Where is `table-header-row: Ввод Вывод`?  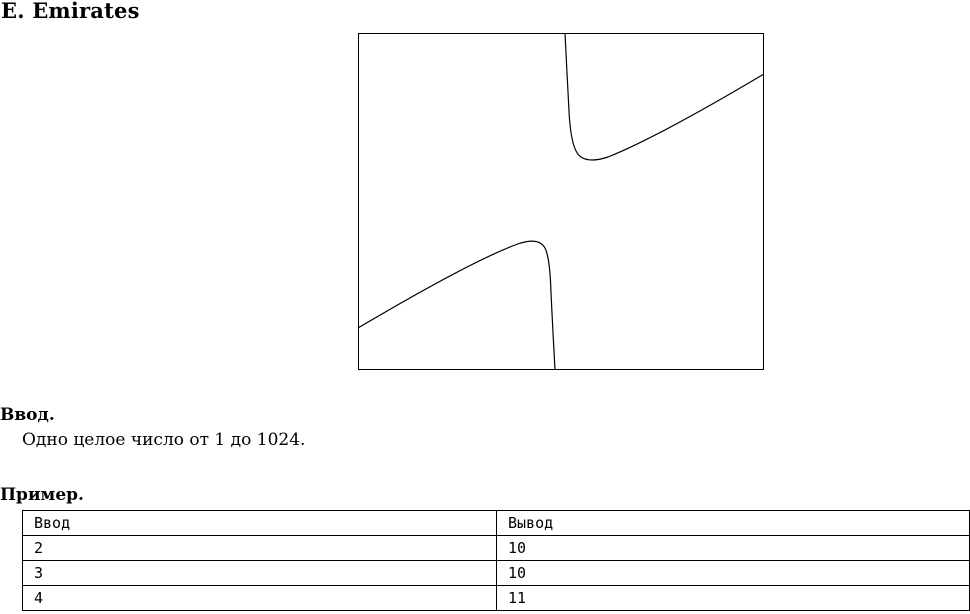
table-header-row: Ввод Вывод is located at coordinates (496, 523).